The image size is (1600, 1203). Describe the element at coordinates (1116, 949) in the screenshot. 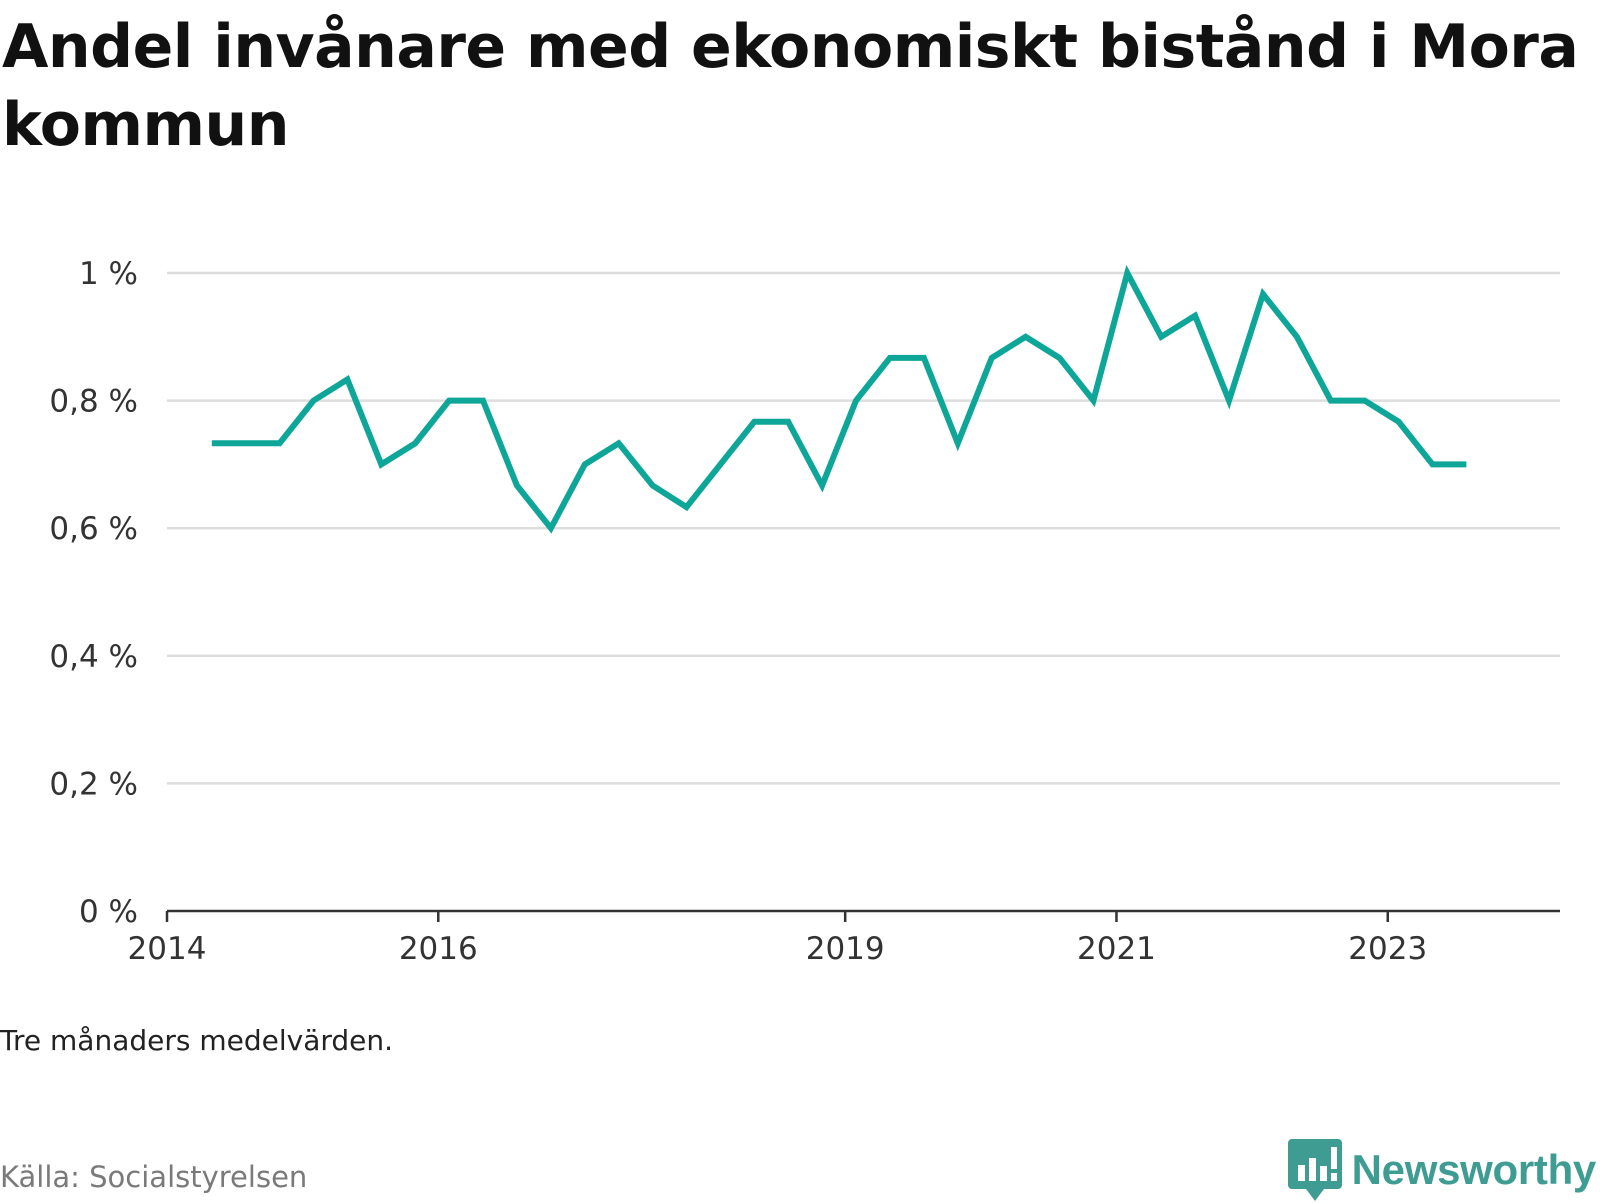

I see `x-tick-label-3: 2021` at that location.